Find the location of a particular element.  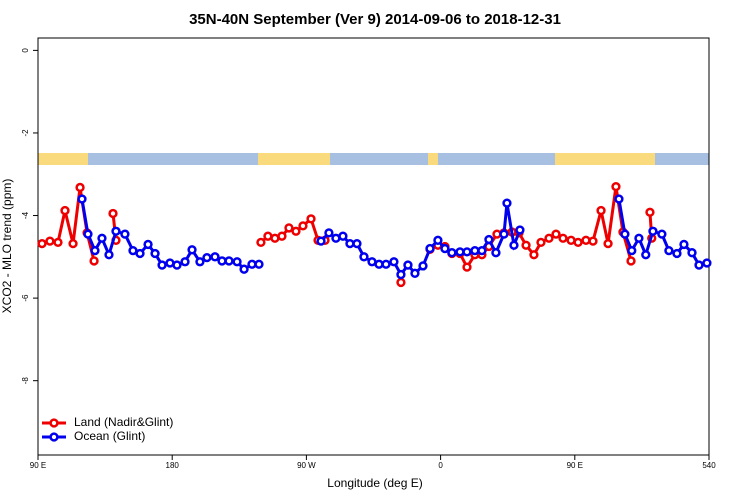

y-tick-label: -4 is located at coordinates (25, 215).